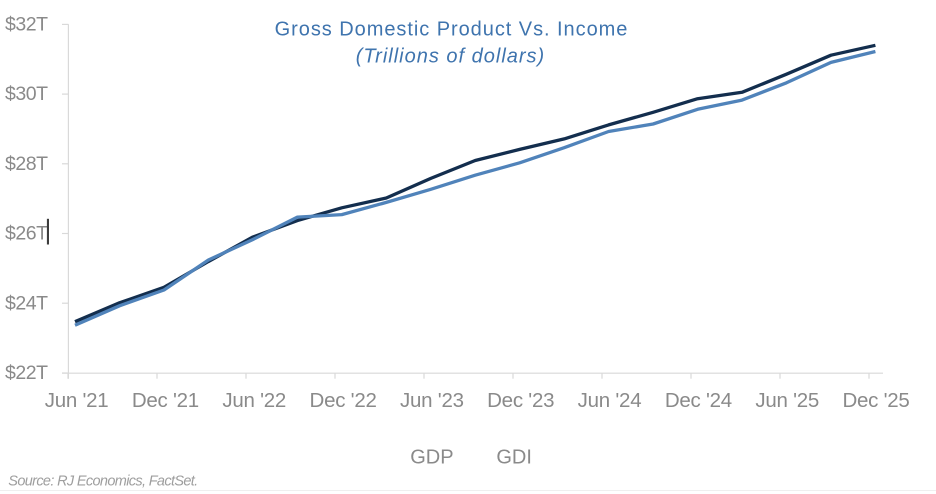 This screenshot has height=494, width=936. I want to click on svg-text: Dec '23, so click(520, 400).